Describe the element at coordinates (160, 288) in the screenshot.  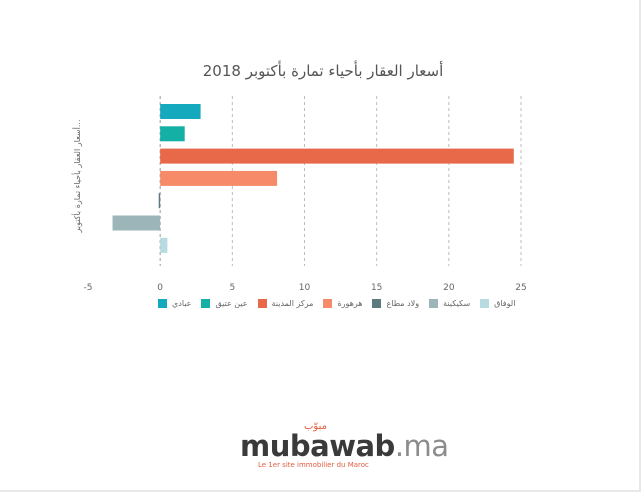
I see `x-tick-label: 0` at that location.